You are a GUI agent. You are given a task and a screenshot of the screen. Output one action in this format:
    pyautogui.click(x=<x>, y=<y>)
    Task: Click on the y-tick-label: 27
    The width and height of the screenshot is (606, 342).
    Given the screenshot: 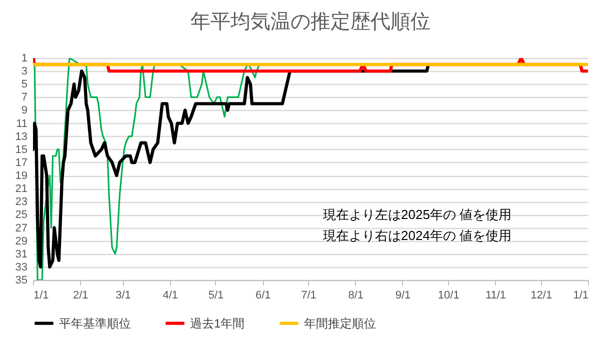 What is the action you would take?
    pyautogui.click(x=21, y=228)
    